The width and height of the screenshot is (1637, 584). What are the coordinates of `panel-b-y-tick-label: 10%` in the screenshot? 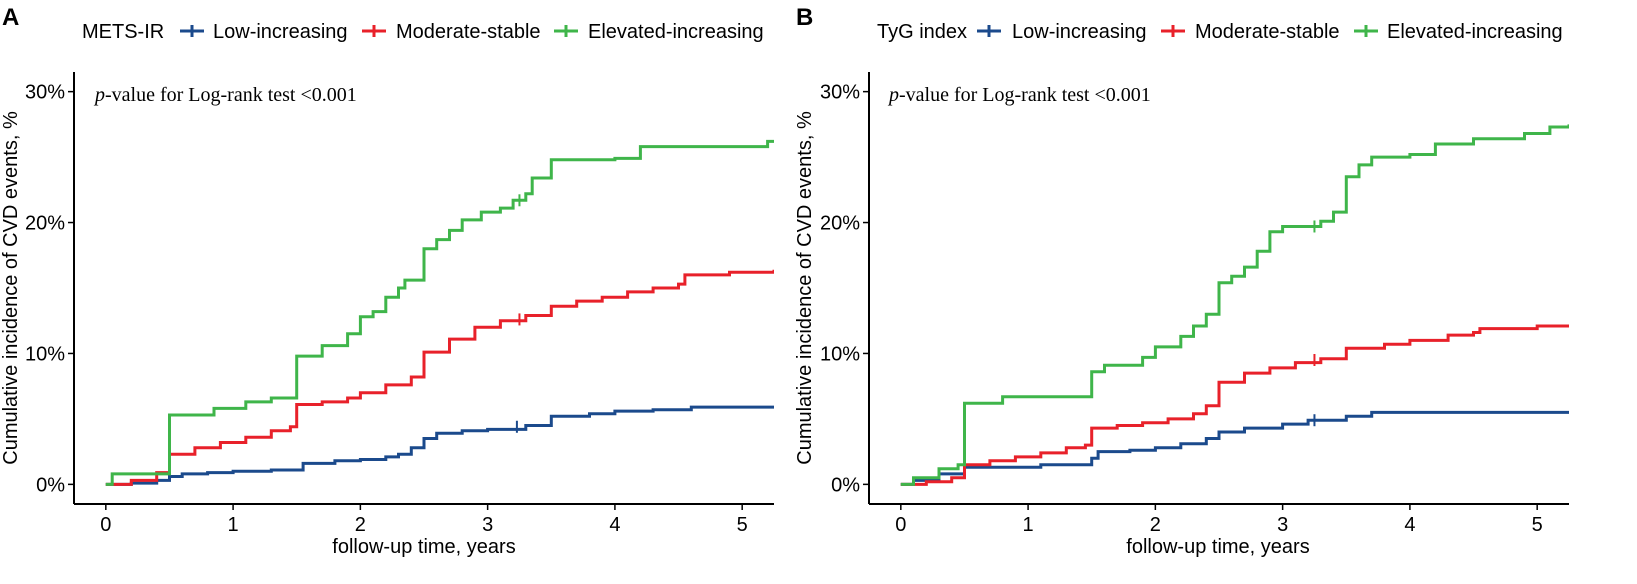 It's located at (840, 354).